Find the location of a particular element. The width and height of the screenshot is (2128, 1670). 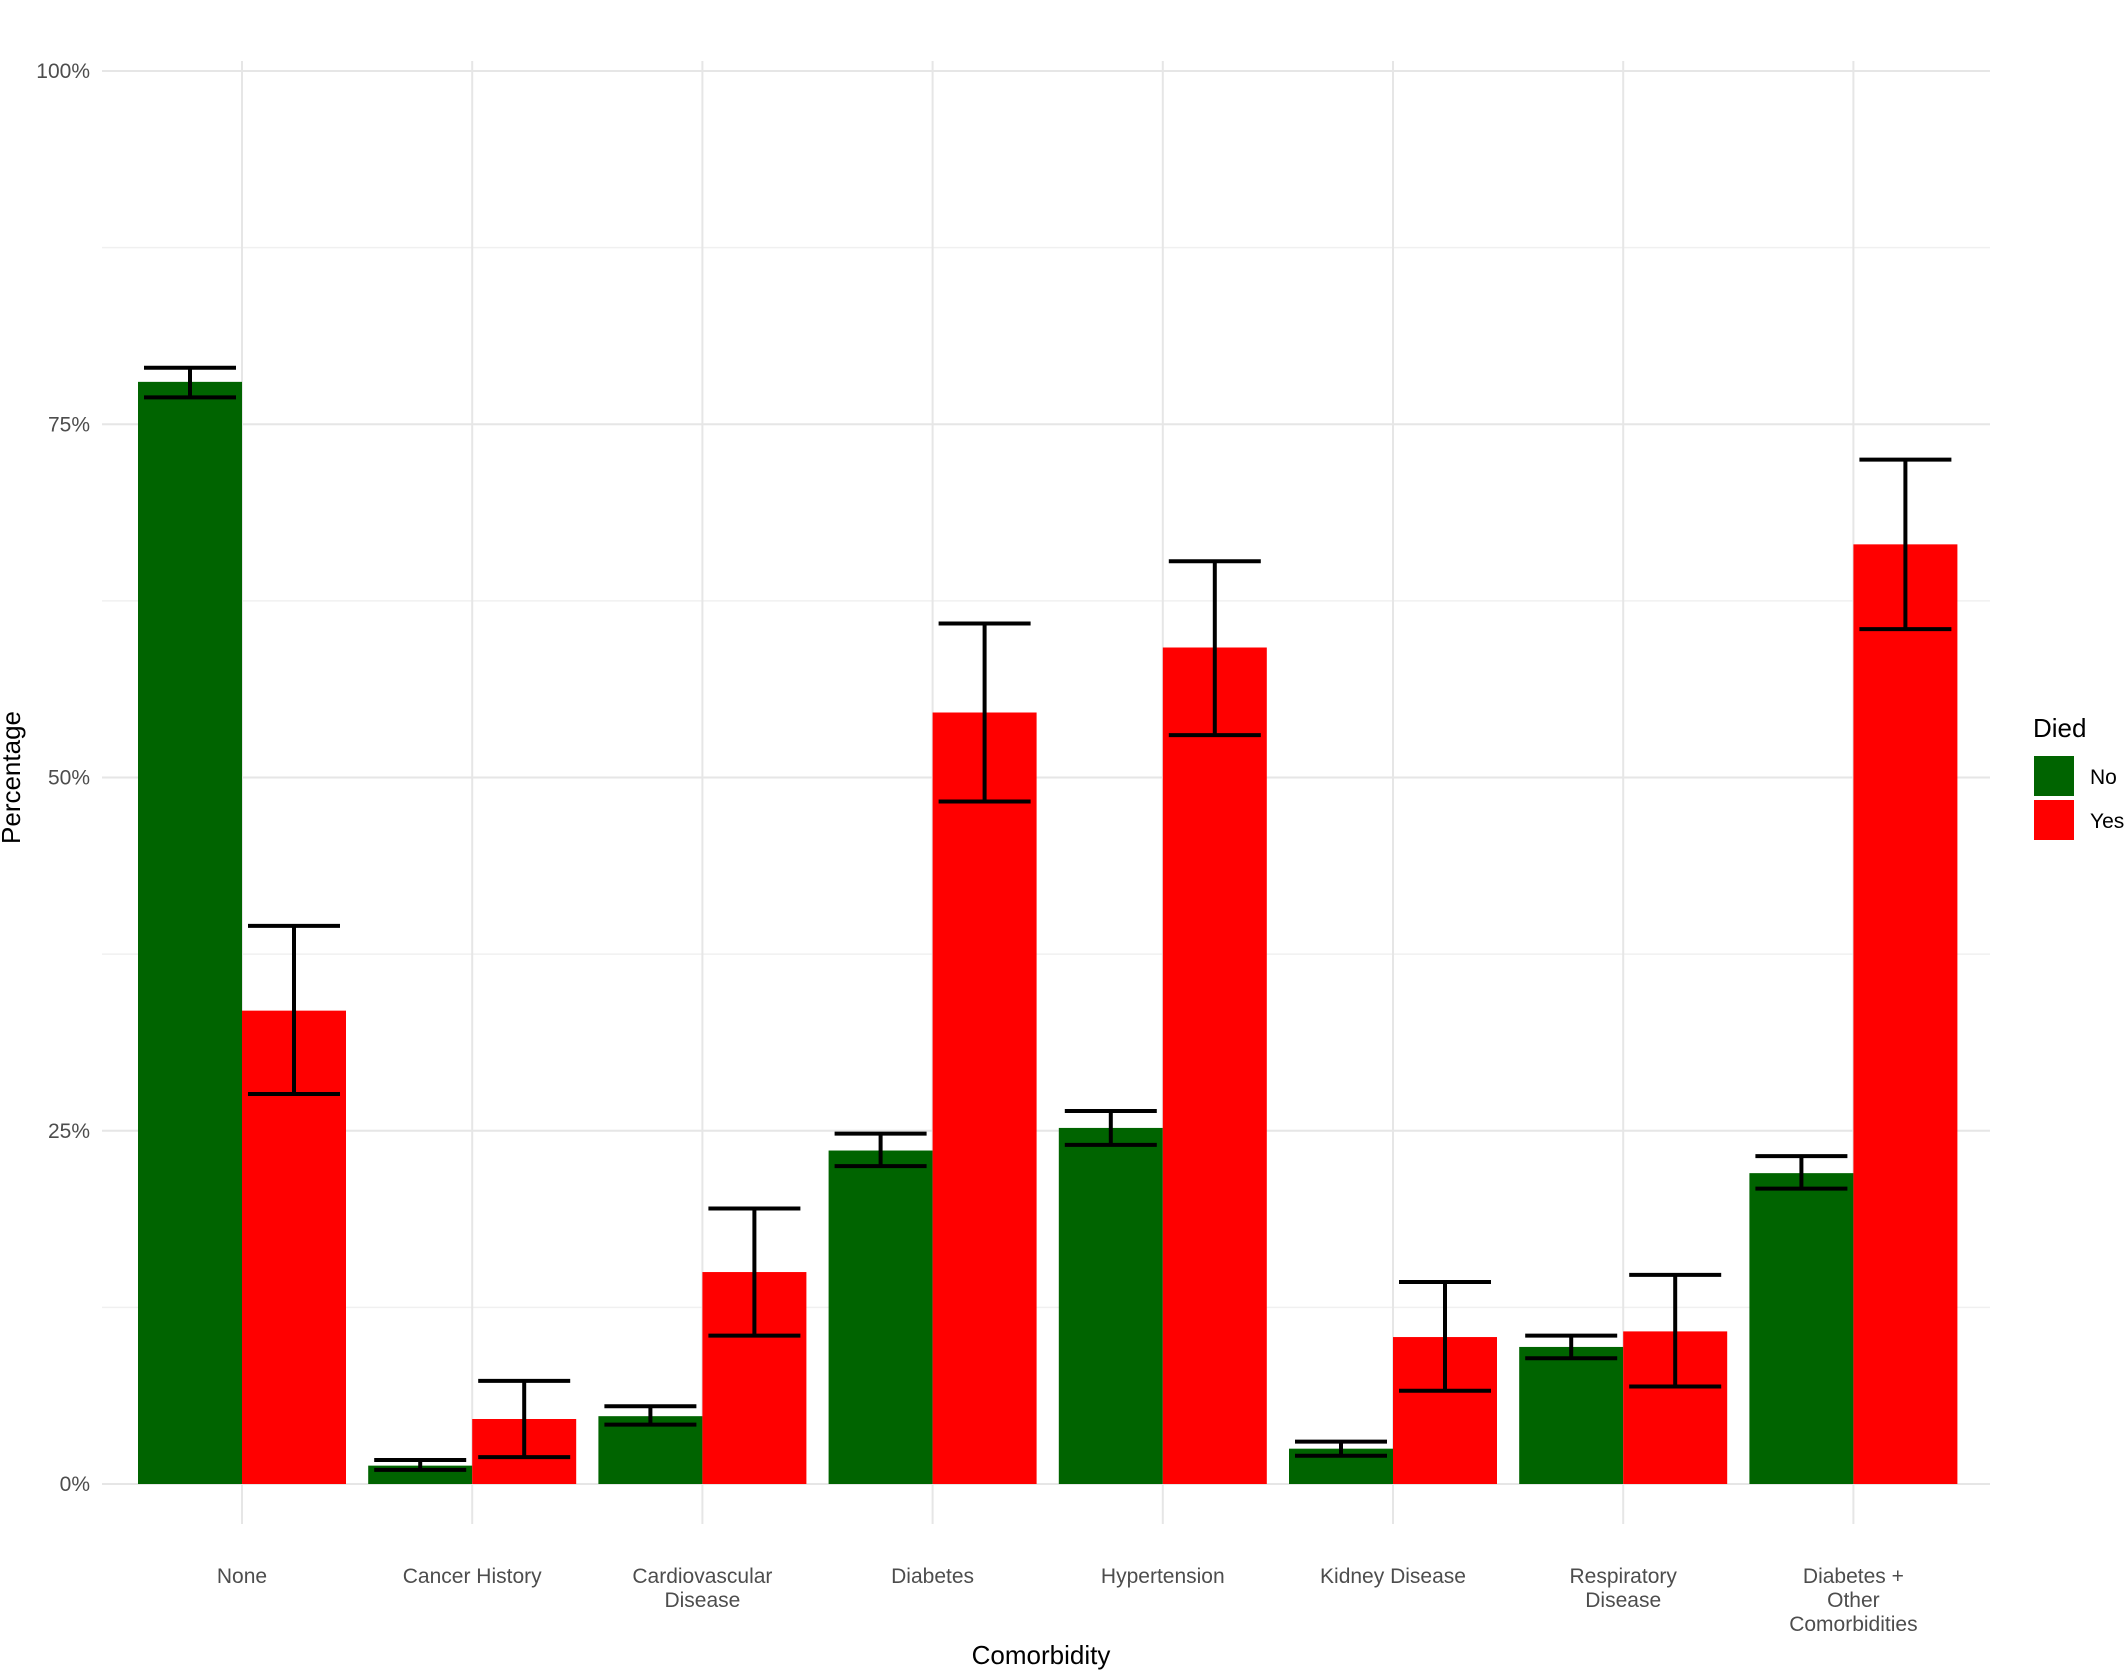

legend: Died No Yes is located at coordinates (2078, 776).